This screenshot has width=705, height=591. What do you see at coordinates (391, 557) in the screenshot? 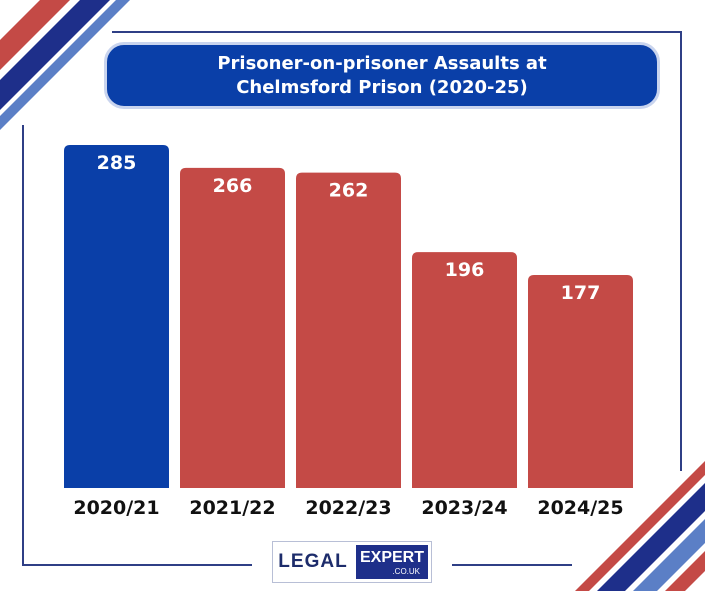
I see `logo-expert-text: EXPERT` at bounding box center [391, 557].